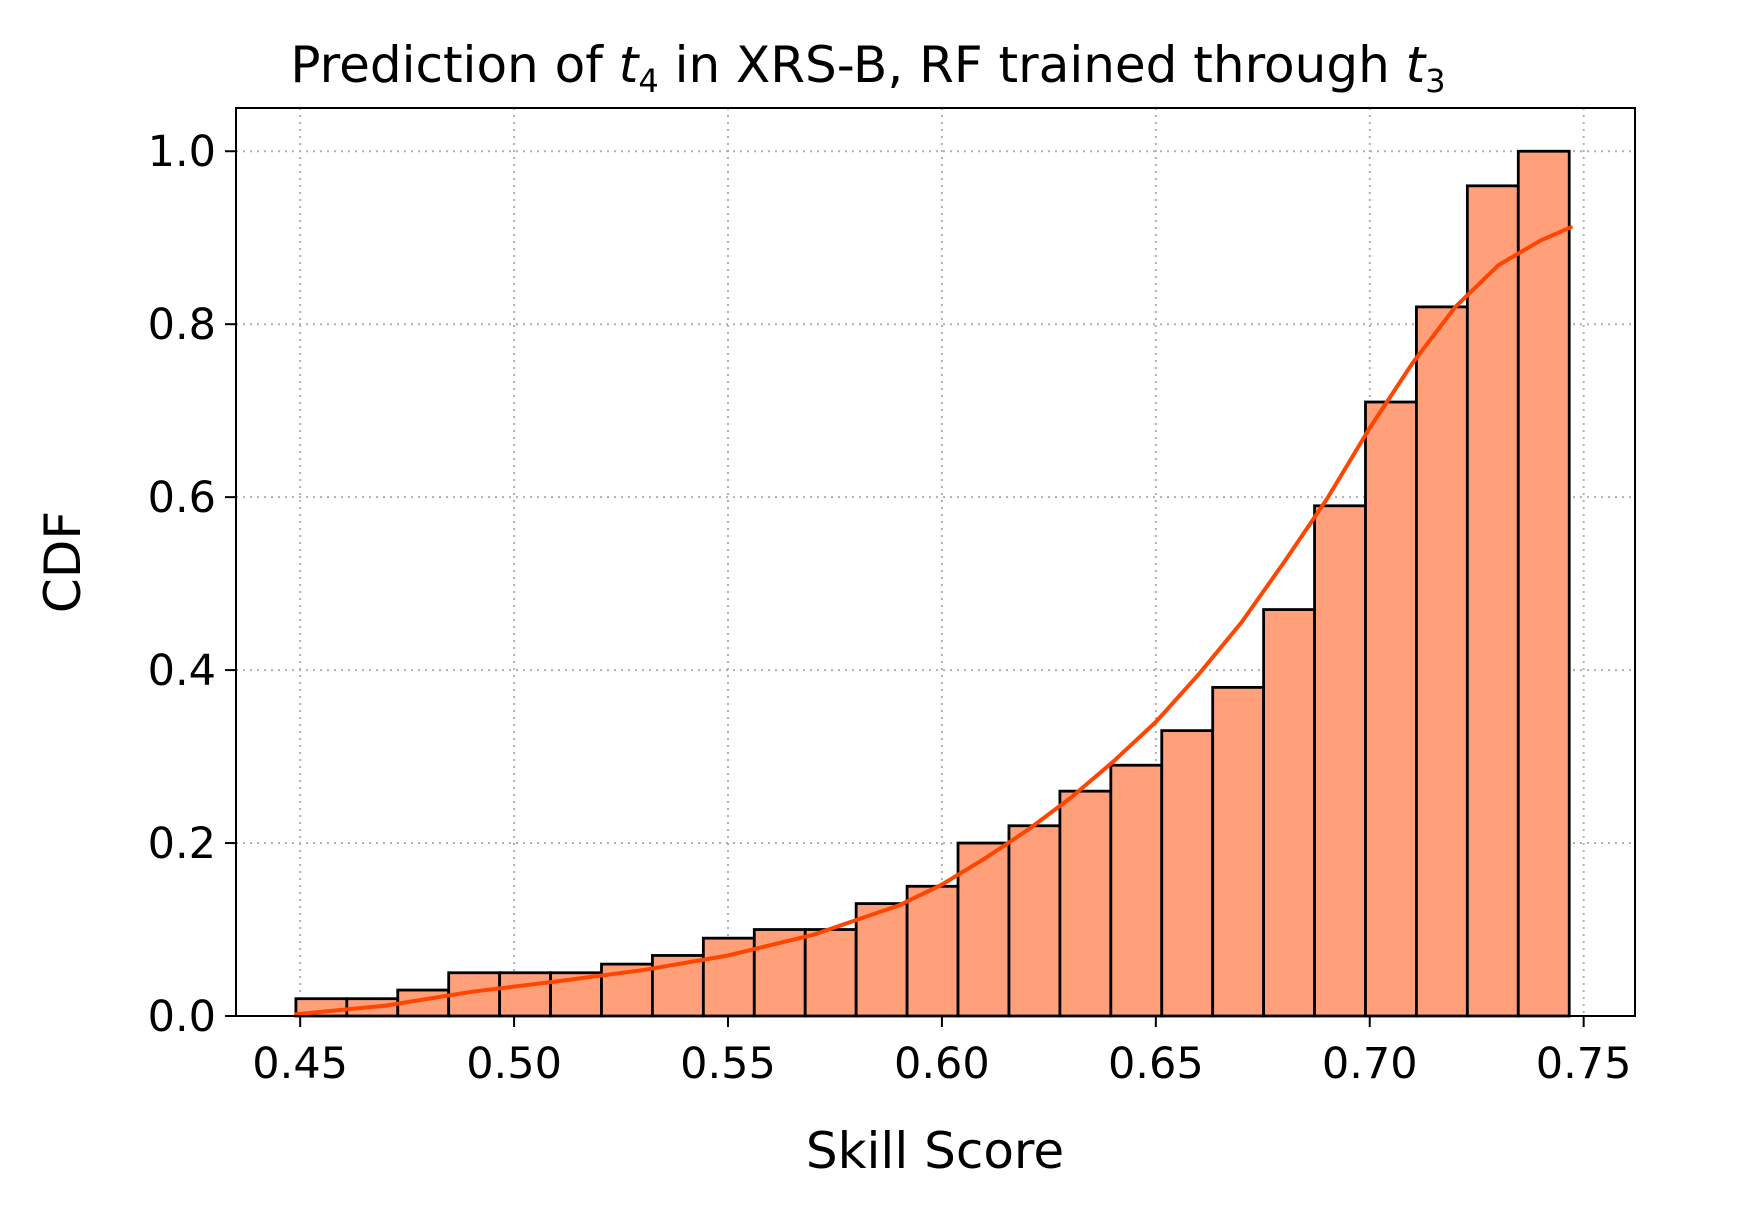  Describe the element at coordinates (942, 1064) in the screenshot. I see `x-tick-label: 0.60` at that location.